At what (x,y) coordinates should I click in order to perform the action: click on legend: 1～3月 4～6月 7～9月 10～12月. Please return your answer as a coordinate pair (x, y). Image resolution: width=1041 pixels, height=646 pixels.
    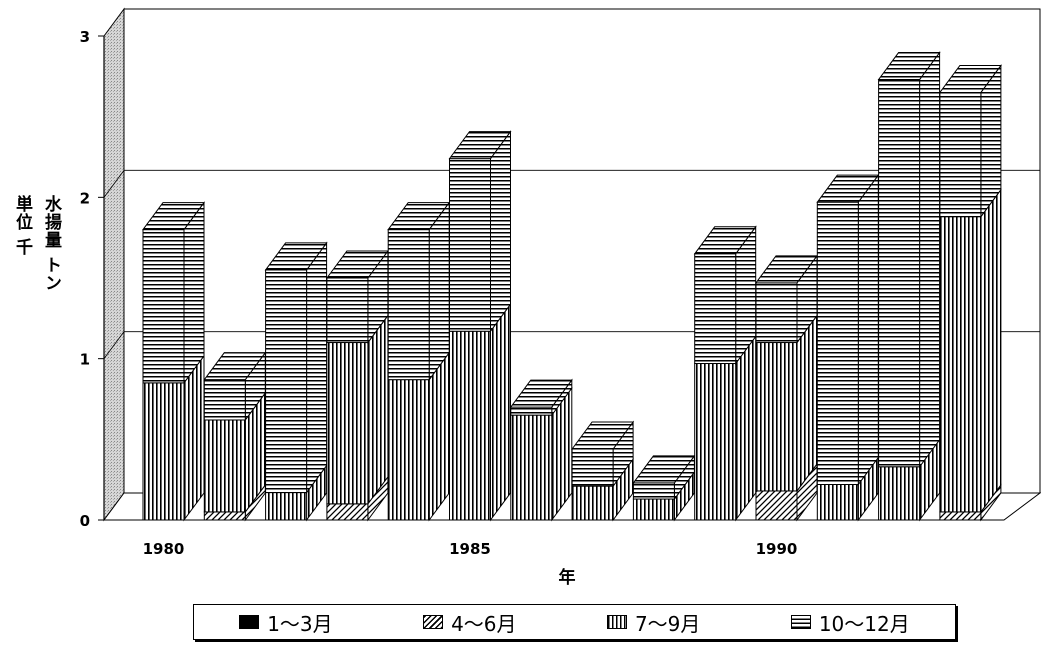
    Looking at the image, I should click on (574, 622).